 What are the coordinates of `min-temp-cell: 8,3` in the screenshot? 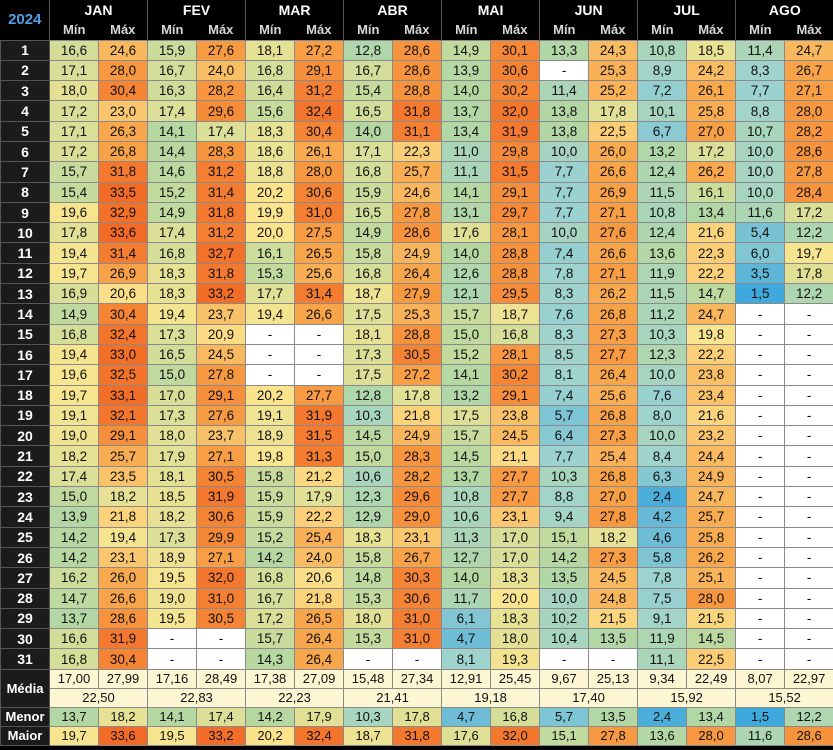 It's located at (564, 294).